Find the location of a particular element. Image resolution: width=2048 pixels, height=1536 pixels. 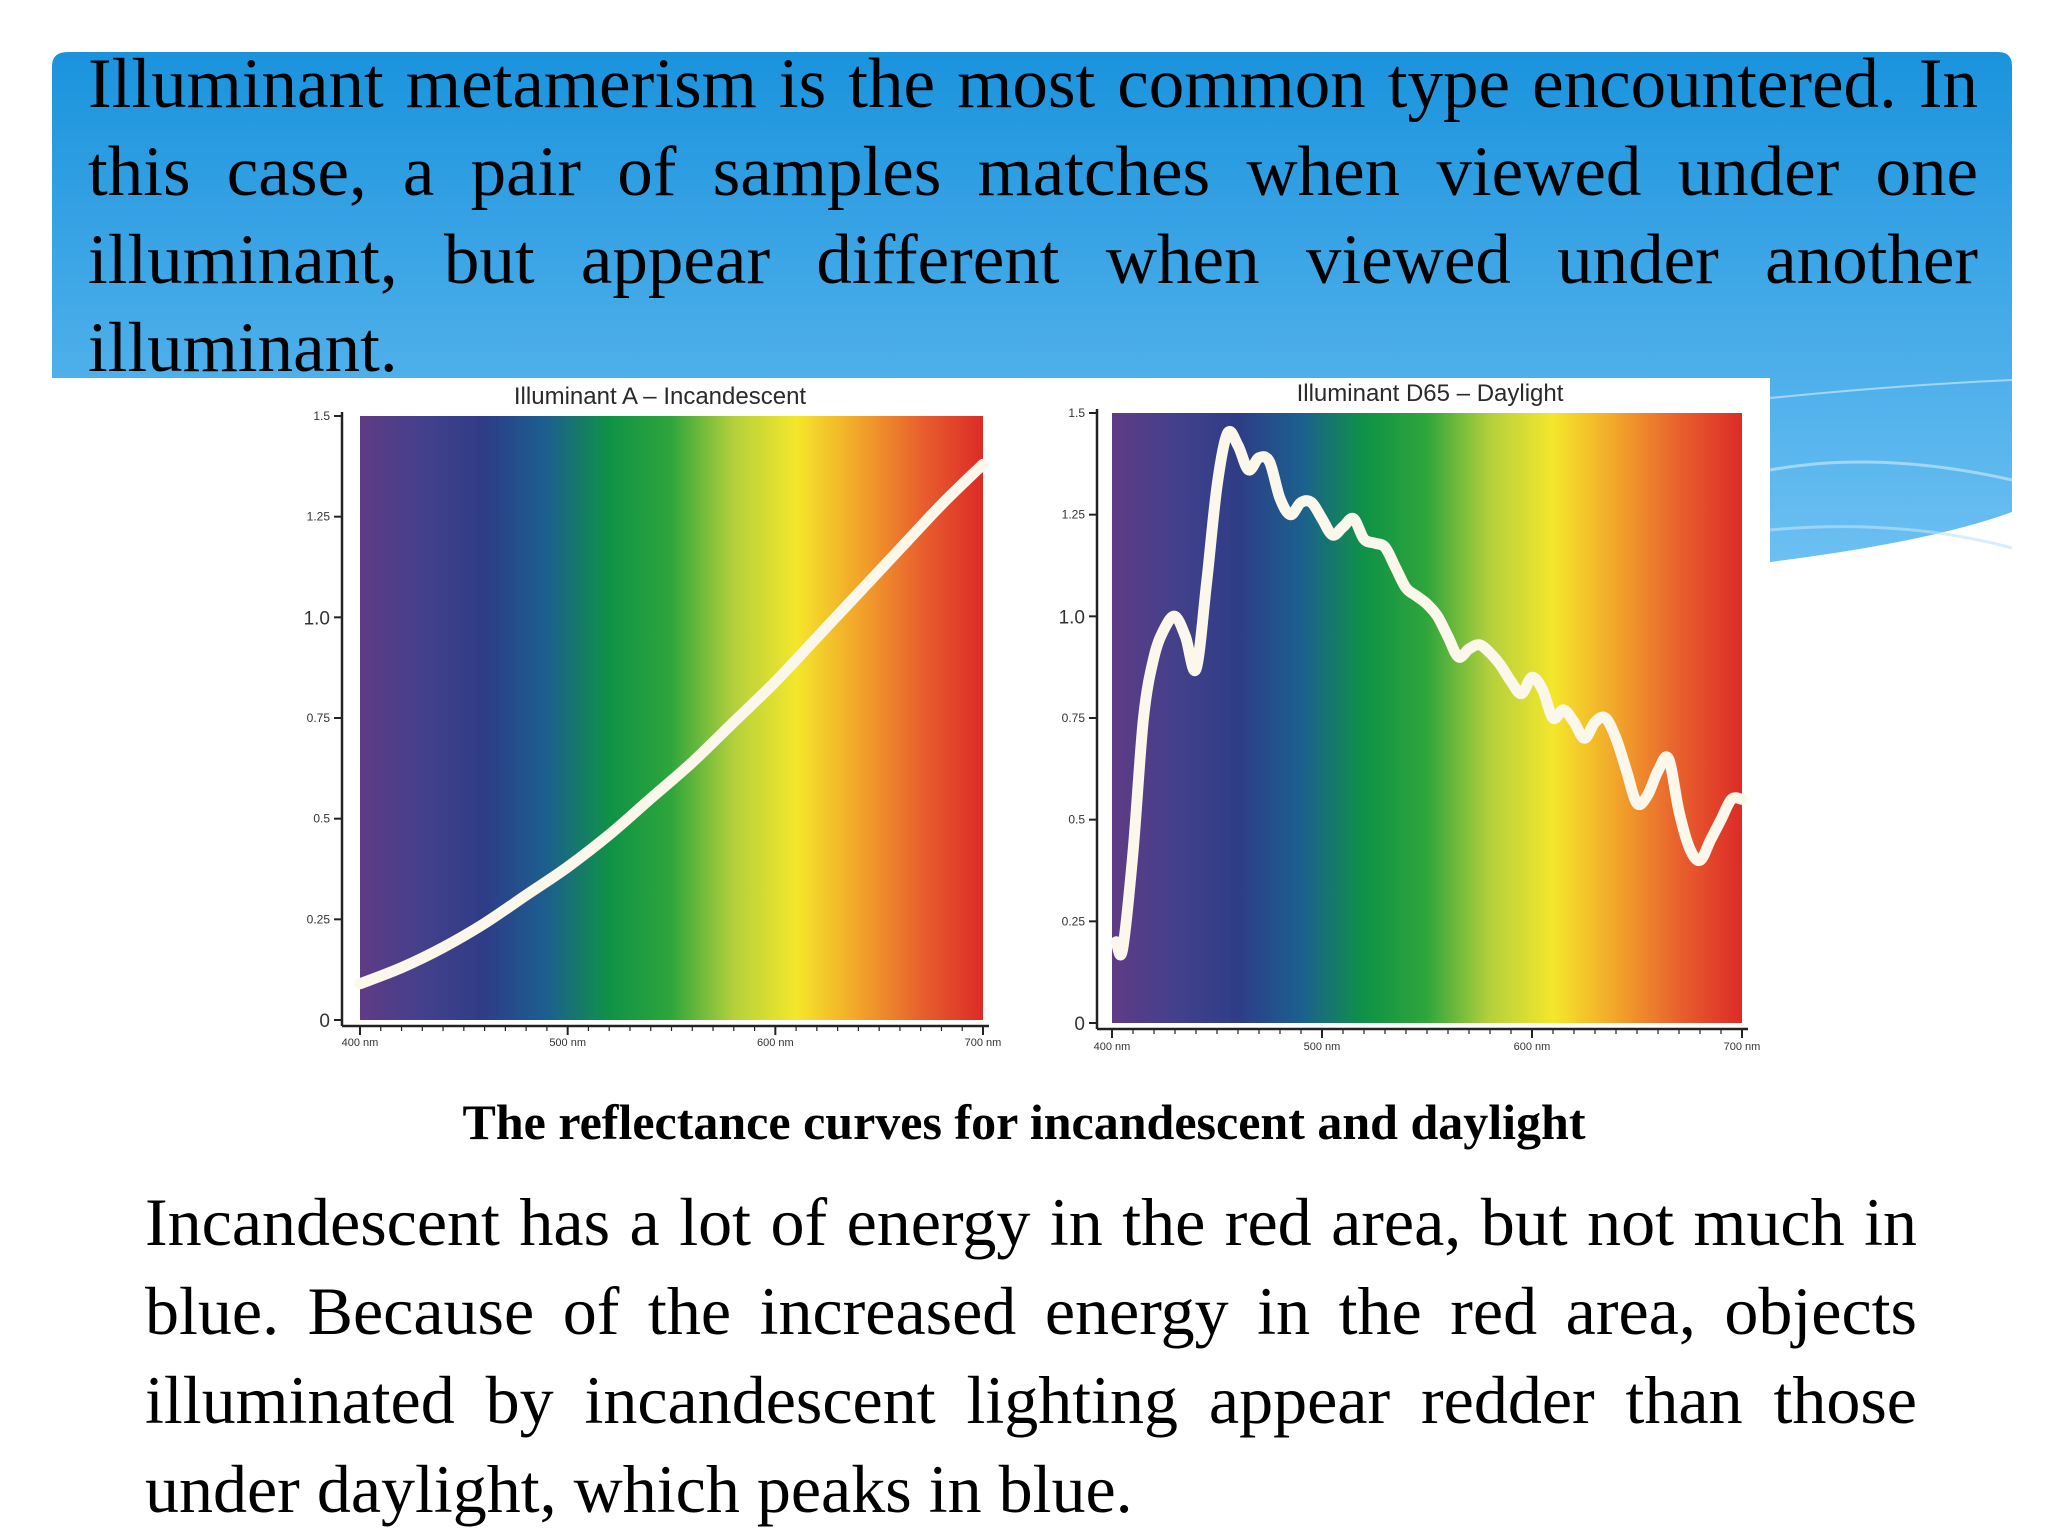

chart-title: Illuminant D65 – Daylight is located at coordinates (1430, 393).